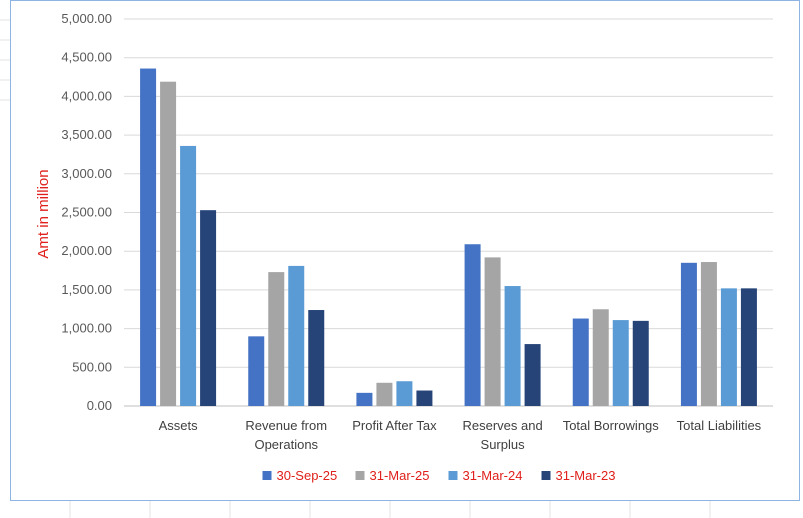 This screenshot has width=803, height=518. What do you see at coordinates (424, 398) in the screenshot?
I see `bar-31-Mar-23-profit-after-tax` at bounding box center [424, 398].